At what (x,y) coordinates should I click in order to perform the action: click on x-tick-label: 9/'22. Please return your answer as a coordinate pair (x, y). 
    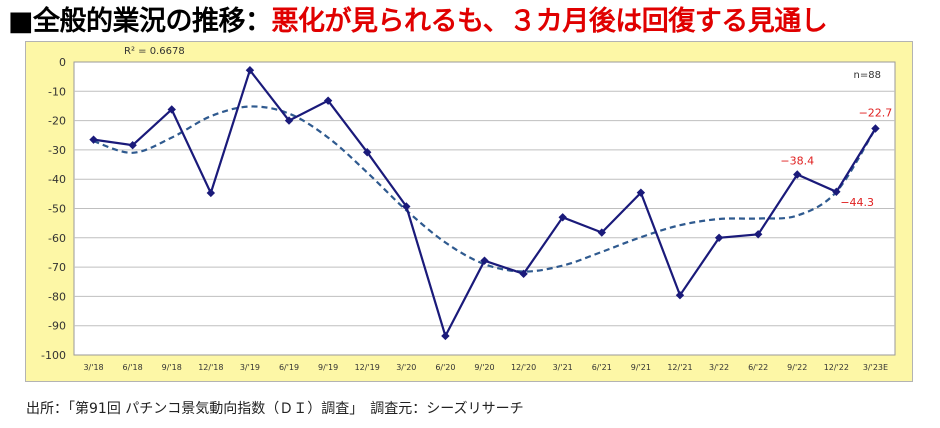
    Looking at the image, I should click on (797, 367).